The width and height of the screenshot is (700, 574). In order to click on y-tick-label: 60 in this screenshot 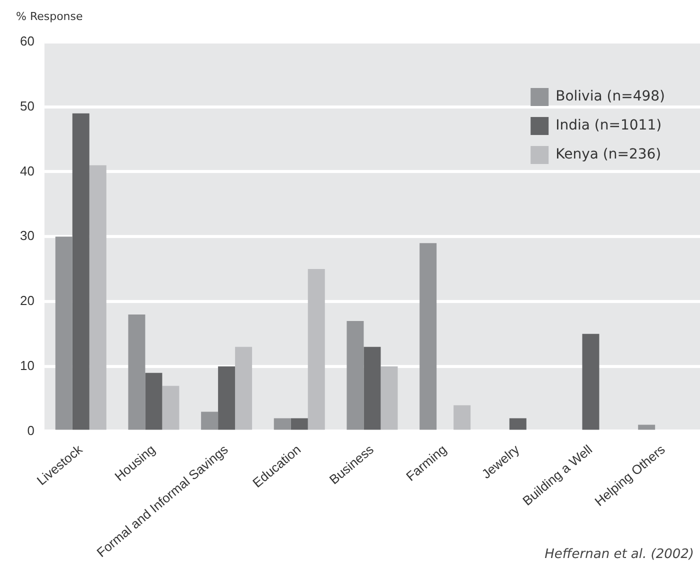, I will do `click(27, 41)`.